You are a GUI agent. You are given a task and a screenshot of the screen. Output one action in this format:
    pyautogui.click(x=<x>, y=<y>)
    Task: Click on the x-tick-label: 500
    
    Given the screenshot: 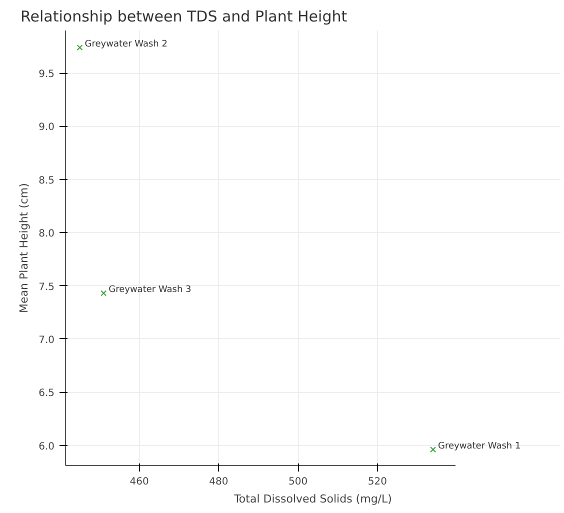 What is the action you would take?
    pyautogui.click(x=298, y=482)
    